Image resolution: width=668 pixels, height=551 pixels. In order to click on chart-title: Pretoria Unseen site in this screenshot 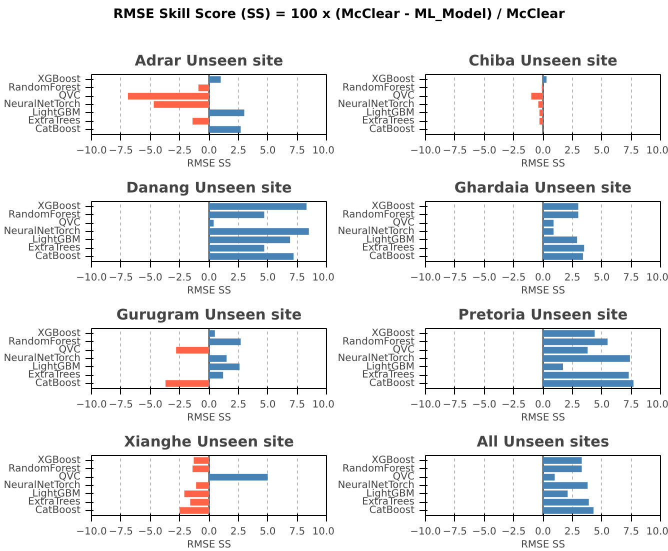, I will do `click(543, 315)`.